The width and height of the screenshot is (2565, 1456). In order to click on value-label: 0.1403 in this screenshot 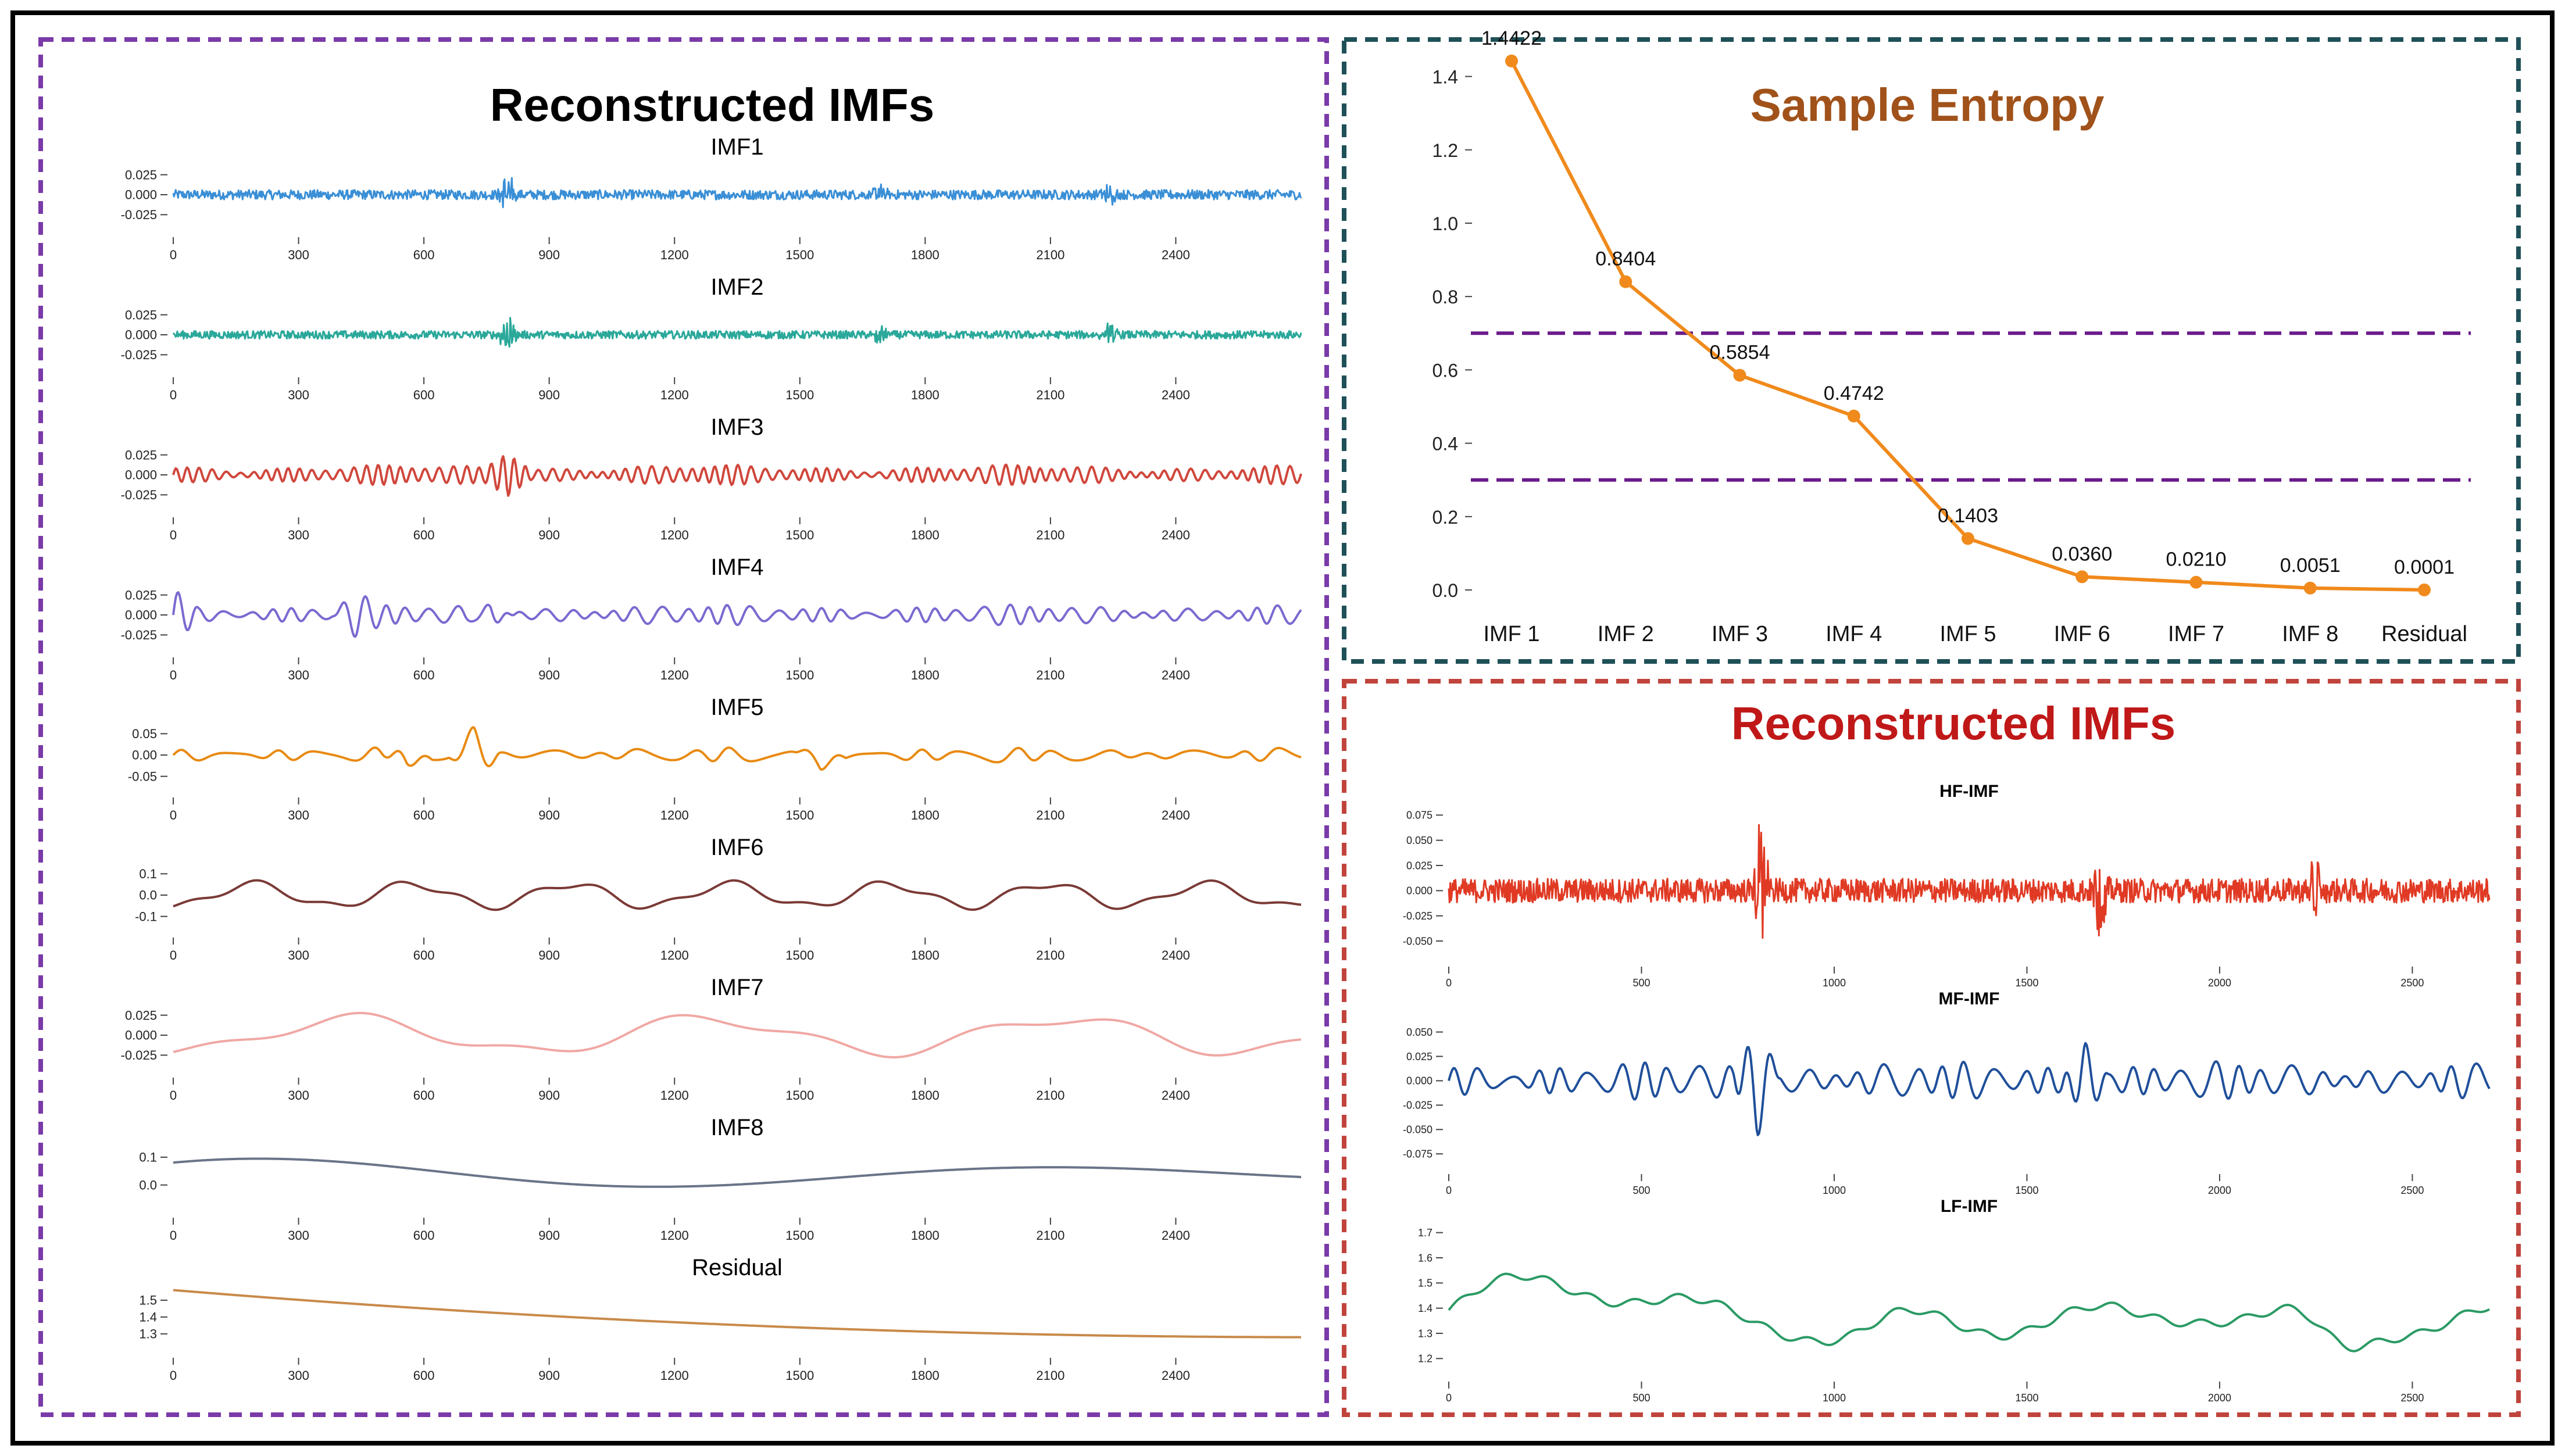, I will do `click(1968, 516)`.